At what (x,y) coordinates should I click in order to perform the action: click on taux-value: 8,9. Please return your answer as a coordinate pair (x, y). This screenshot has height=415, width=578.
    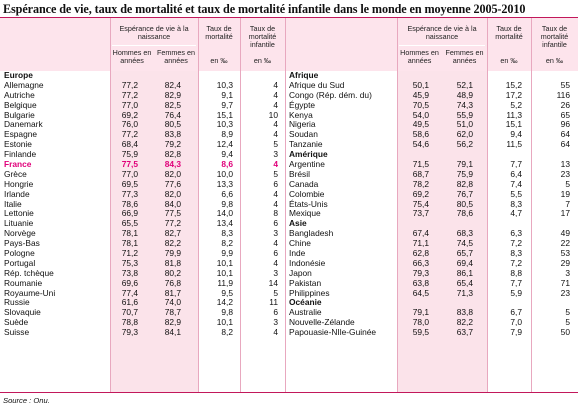
    Looking at the image, I should click on (227, 134).